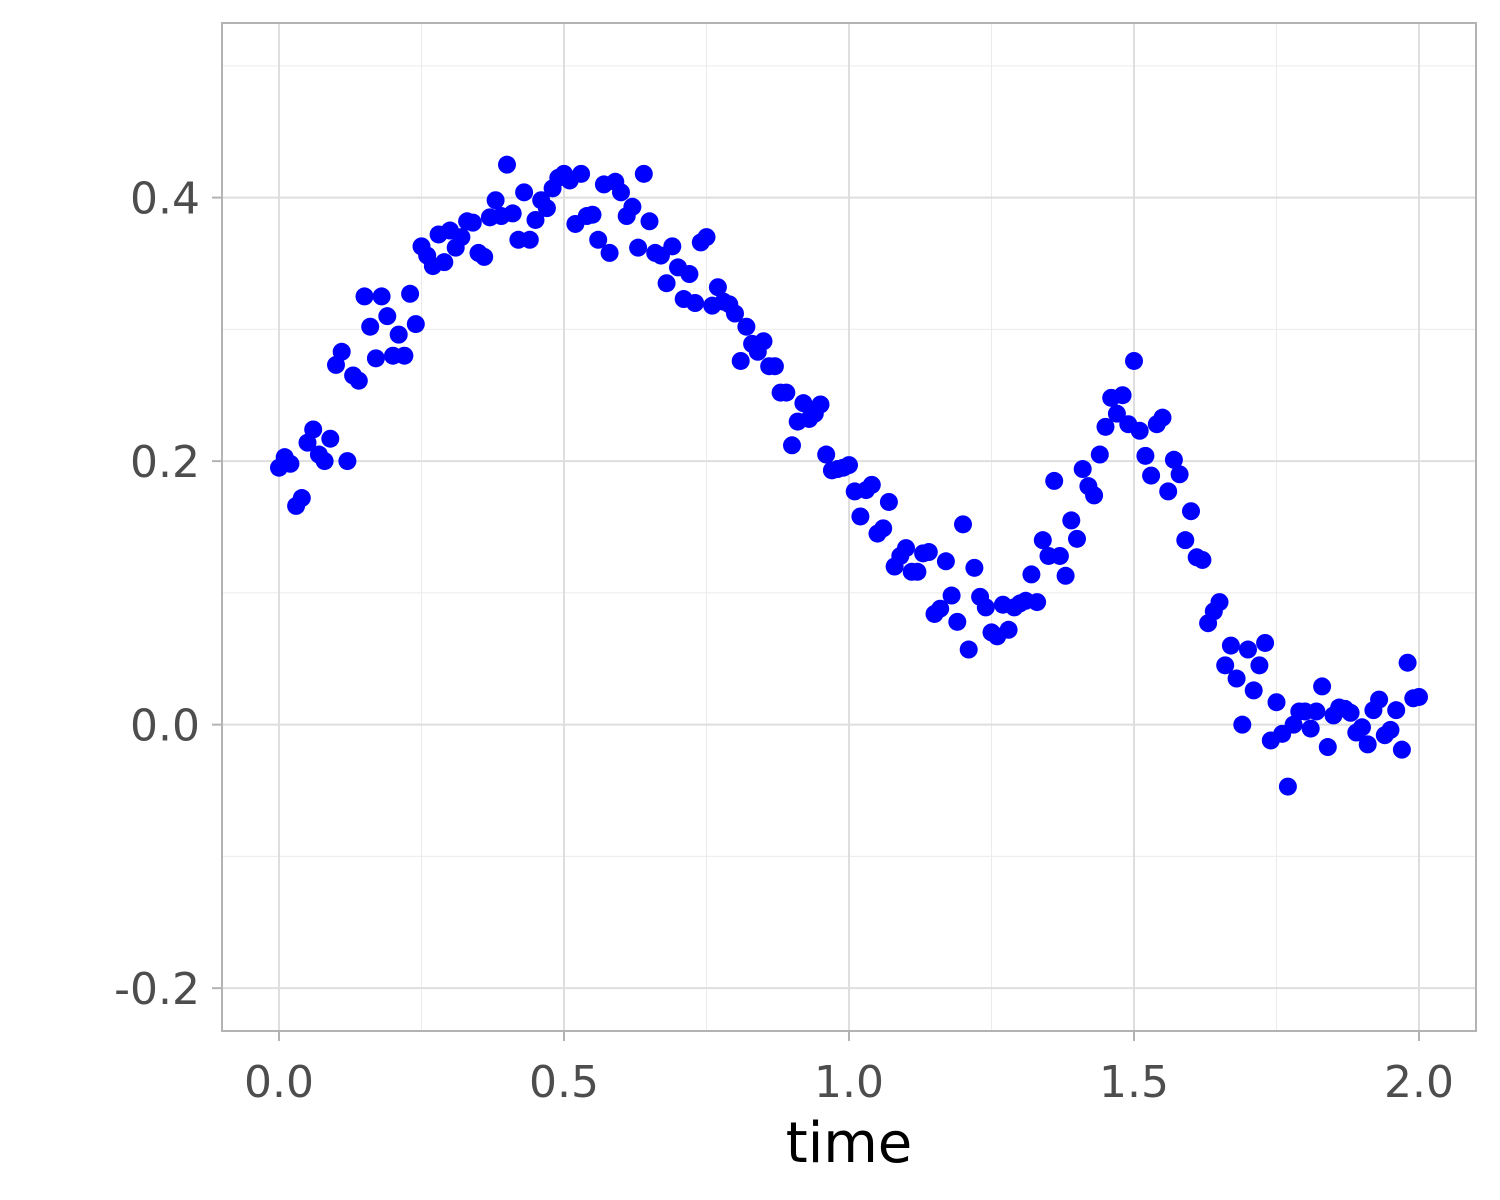 This screenshot has width=1500, height=1200. What do you see at coordinates (168, 594) in the screenshot?
I see `y-axis: -0.2 0.0 0.2 0.4` at bounding box center [168, 594].